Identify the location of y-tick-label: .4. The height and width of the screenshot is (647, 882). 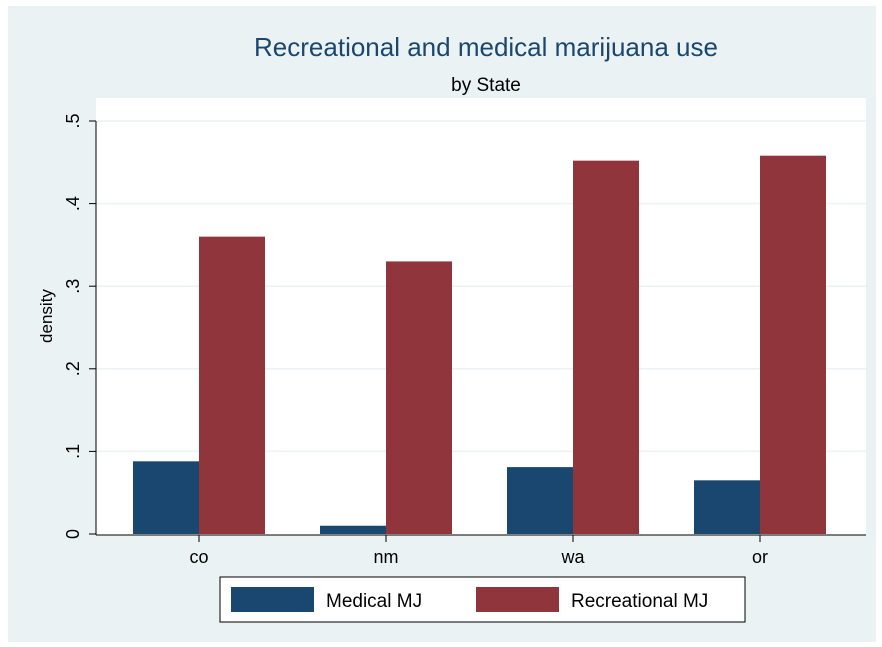
(73, 203).